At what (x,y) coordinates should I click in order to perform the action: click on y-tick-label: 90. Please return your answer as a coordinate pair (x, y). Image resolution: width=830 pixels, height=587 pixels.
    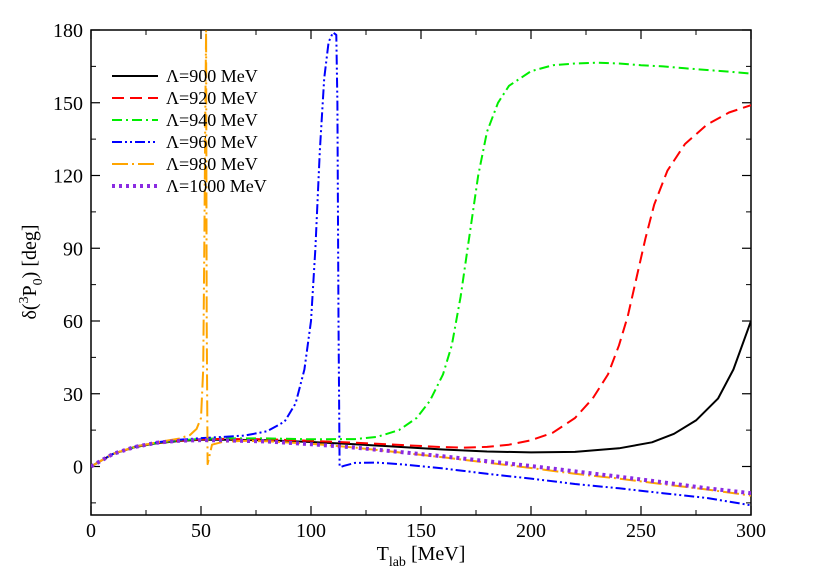
    Looking at the image, I should click on (73, 249).